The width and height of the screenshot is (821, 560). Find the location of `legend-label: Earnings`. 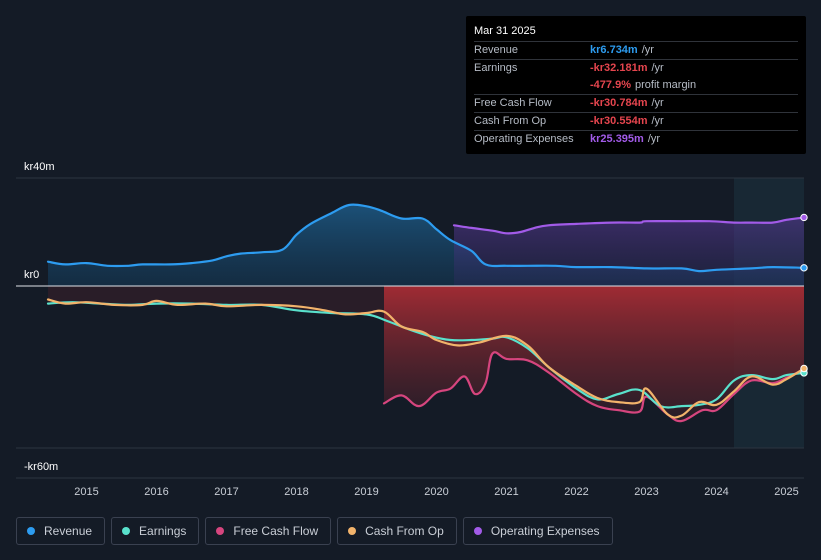

legend-label: Earnings is located at coordinates (163, 531).